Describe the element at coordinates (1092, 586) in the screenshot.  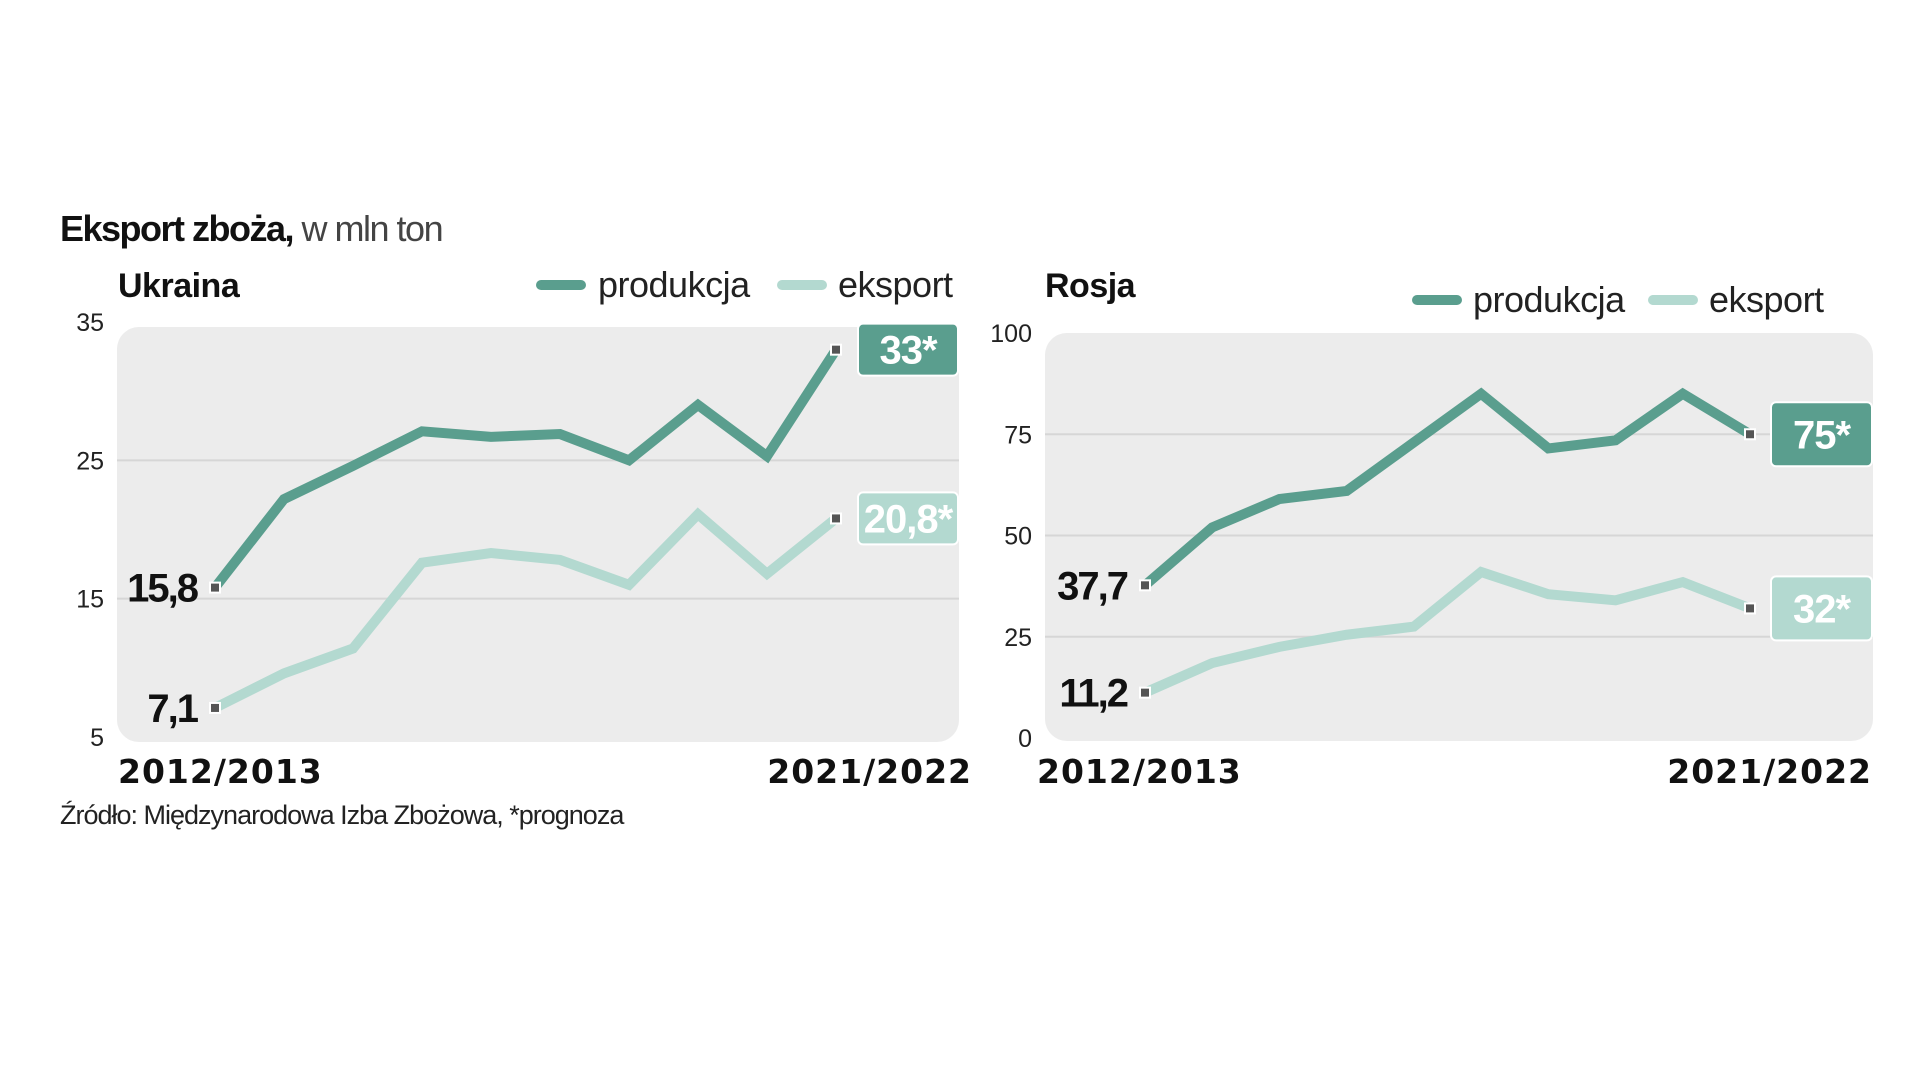
I see `rosja-start-label-produkcja: 37,7` at that location.